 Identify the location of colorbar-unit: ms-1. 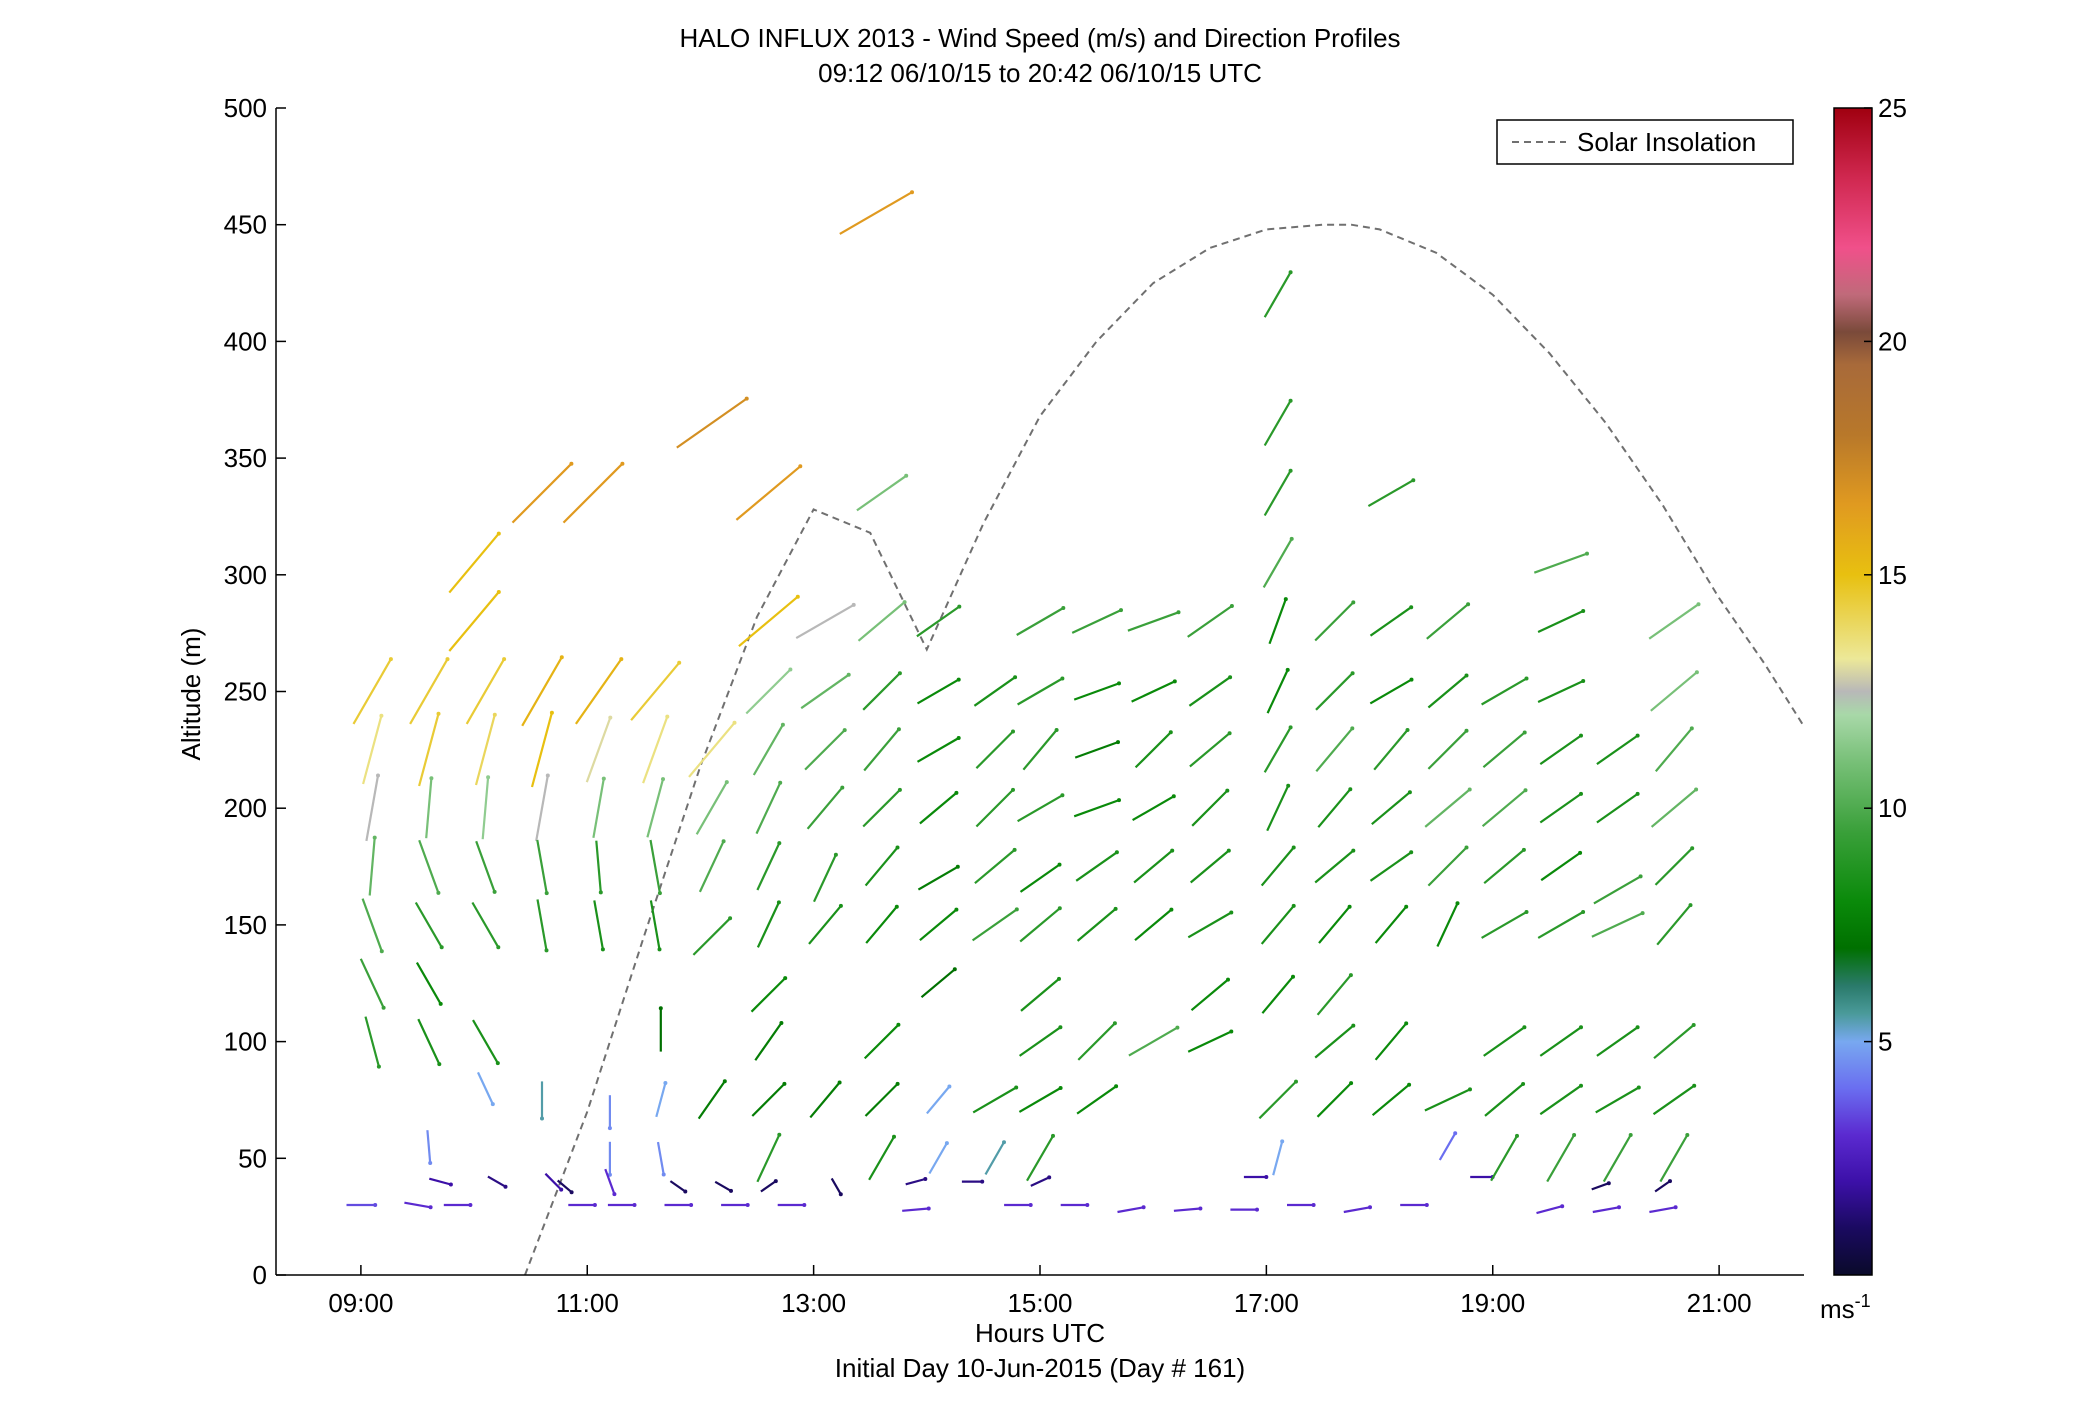
(1845, 1307).